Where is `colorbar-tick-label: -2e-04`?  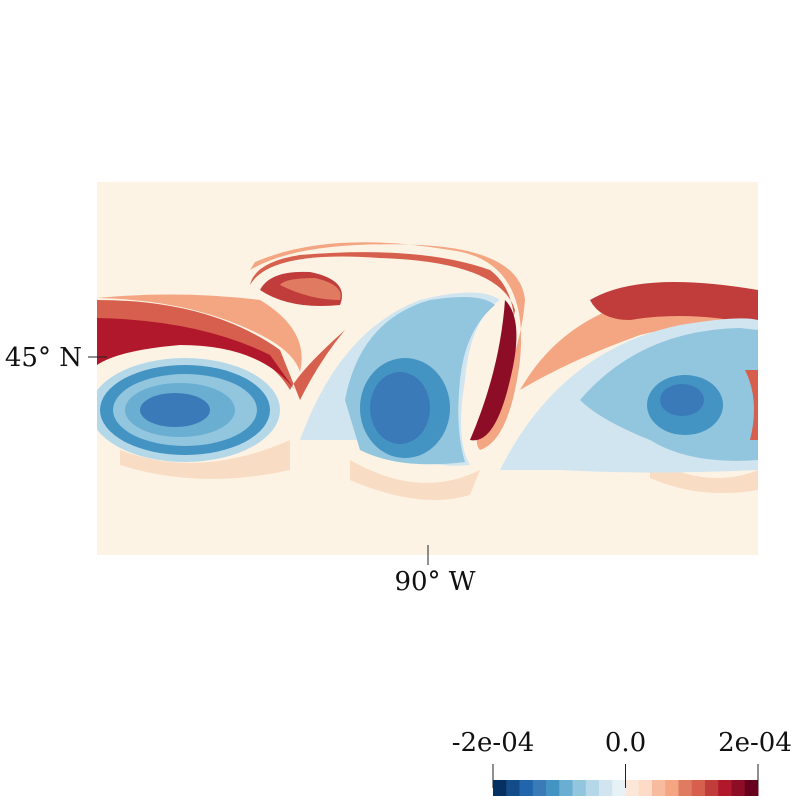 colorbar-tick-label: -2e-04 is located at coordinates (493, 743).